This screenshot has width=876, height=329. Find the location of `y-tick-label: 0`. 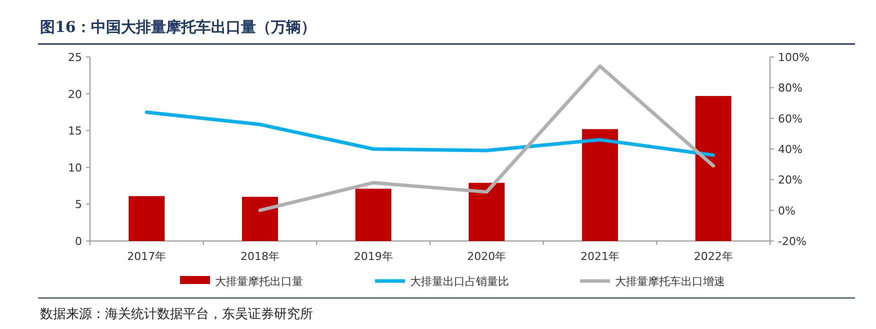

y-tick-label: 0 is located at coordinates (78, 241).